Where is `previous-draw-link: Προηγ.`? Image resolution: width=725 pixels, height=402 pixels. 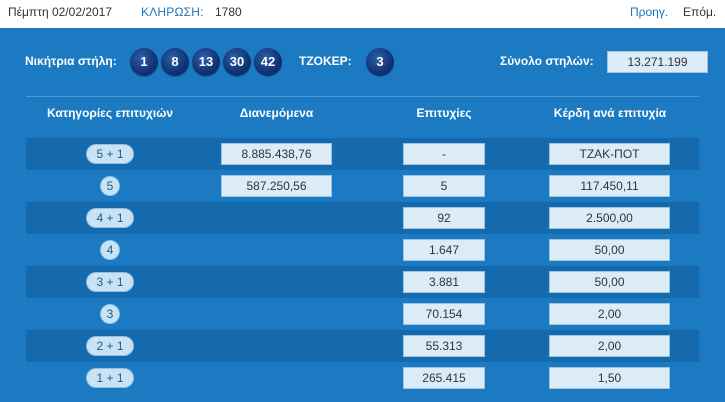 previous-draw-link: Προηγ. is located at coordinates (649, 12).